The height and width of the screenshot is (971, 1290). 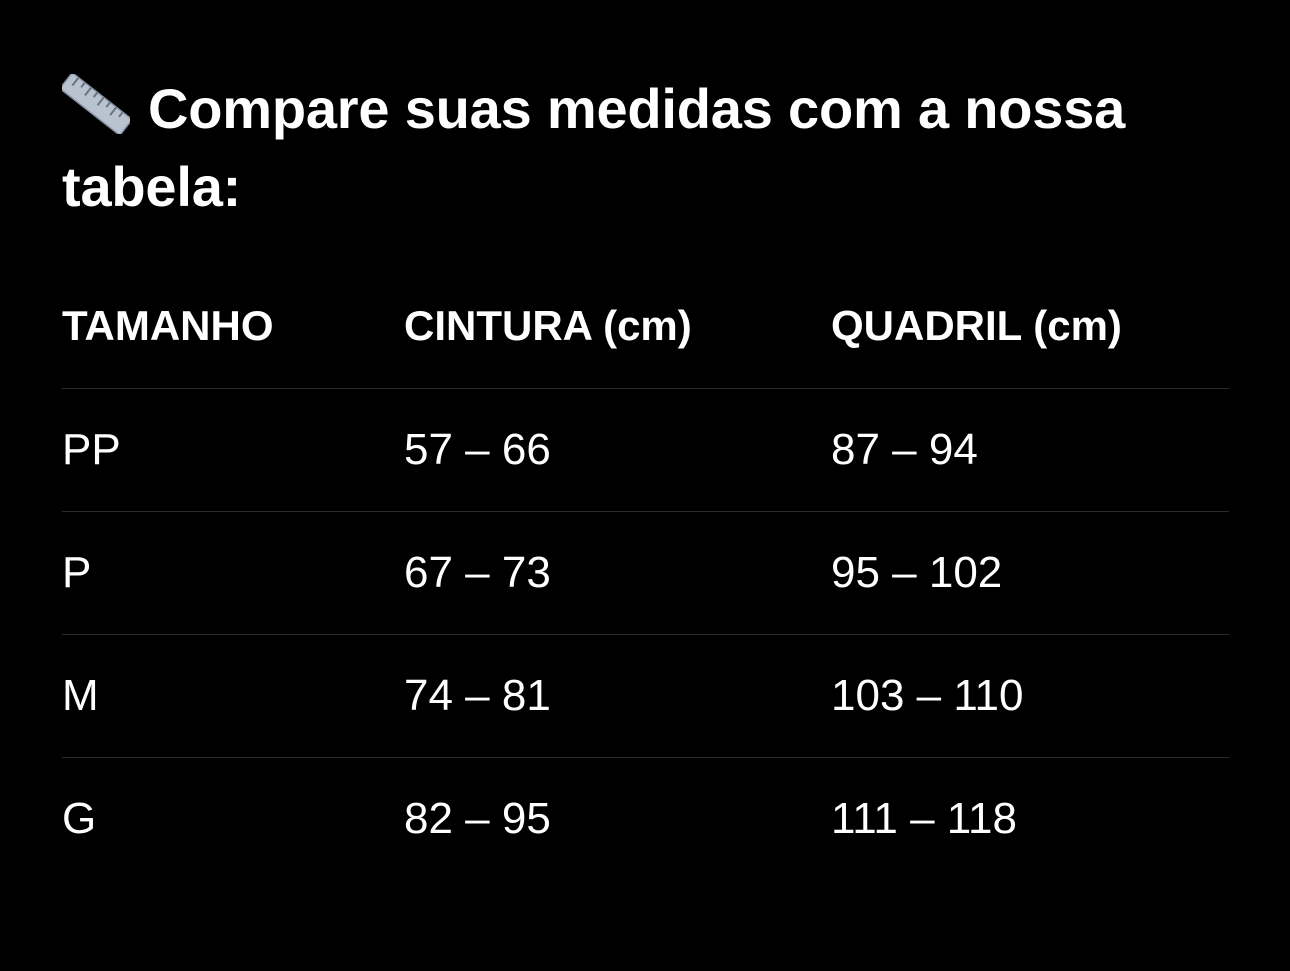 What do you see at coordinates (96, 104) in the screenshot?
I see `ruler-icon` at bounding box center [96, 104].